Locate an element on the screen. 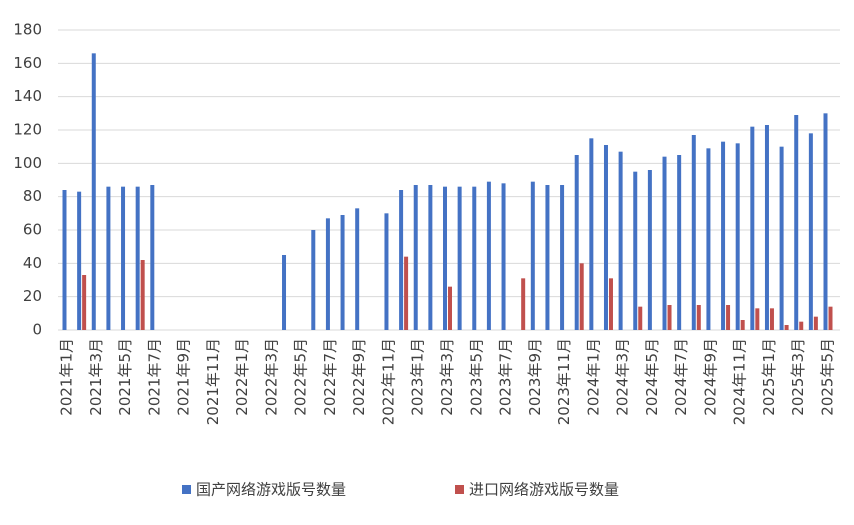  x-tick-label: 2023年9月 is located at coordinates (535, 377).